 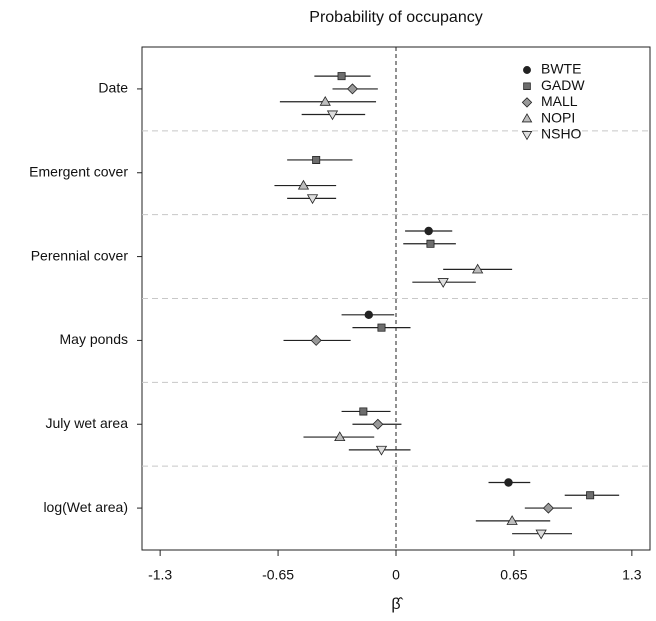 I want to click on category-label: Date, so click(x=113, y=88).